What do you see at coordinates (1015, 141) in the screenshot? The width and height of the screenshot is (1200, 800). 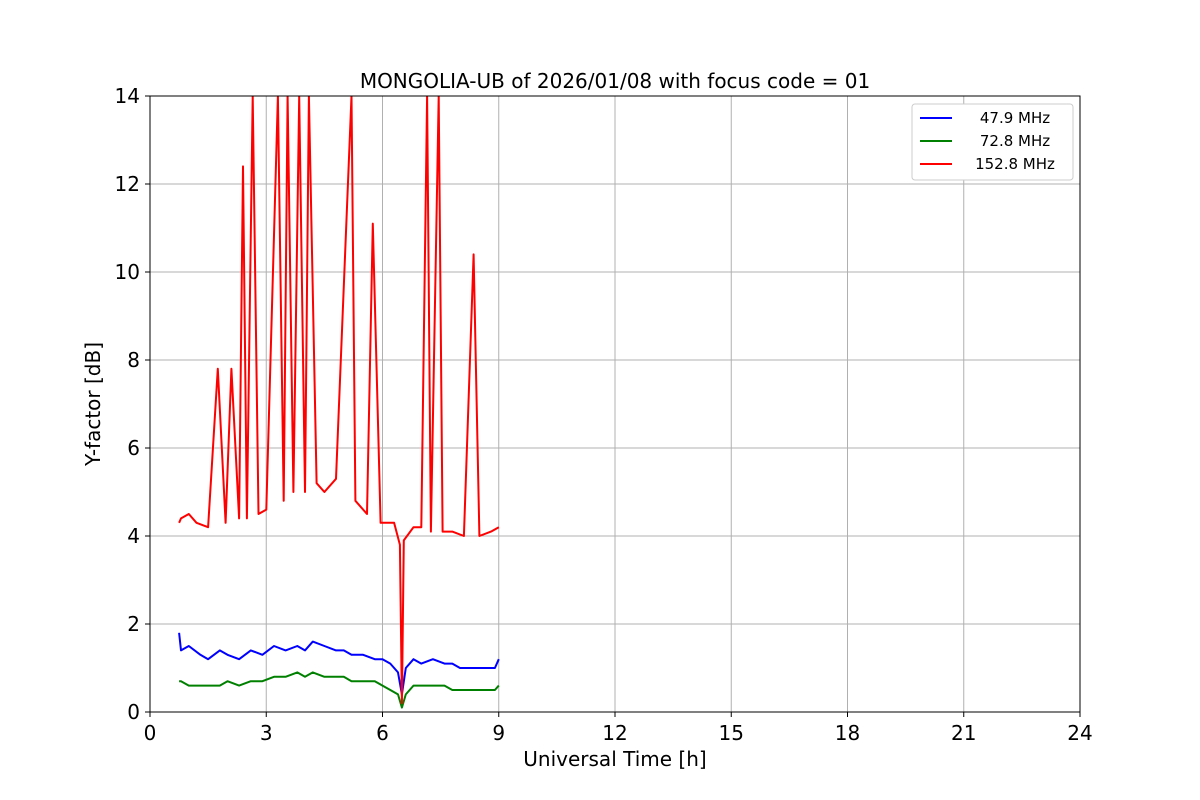 I see `legend-label: 72.8 MHz` at bounding box center [1015, 141].